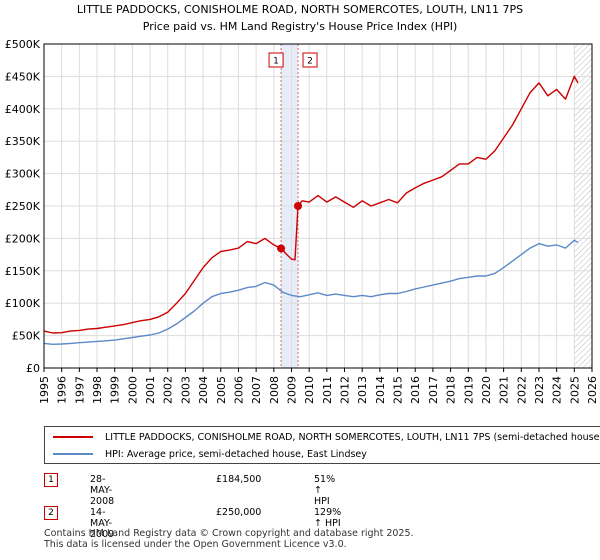  I want to click on sale-price: £184,500, so click(239, 479).